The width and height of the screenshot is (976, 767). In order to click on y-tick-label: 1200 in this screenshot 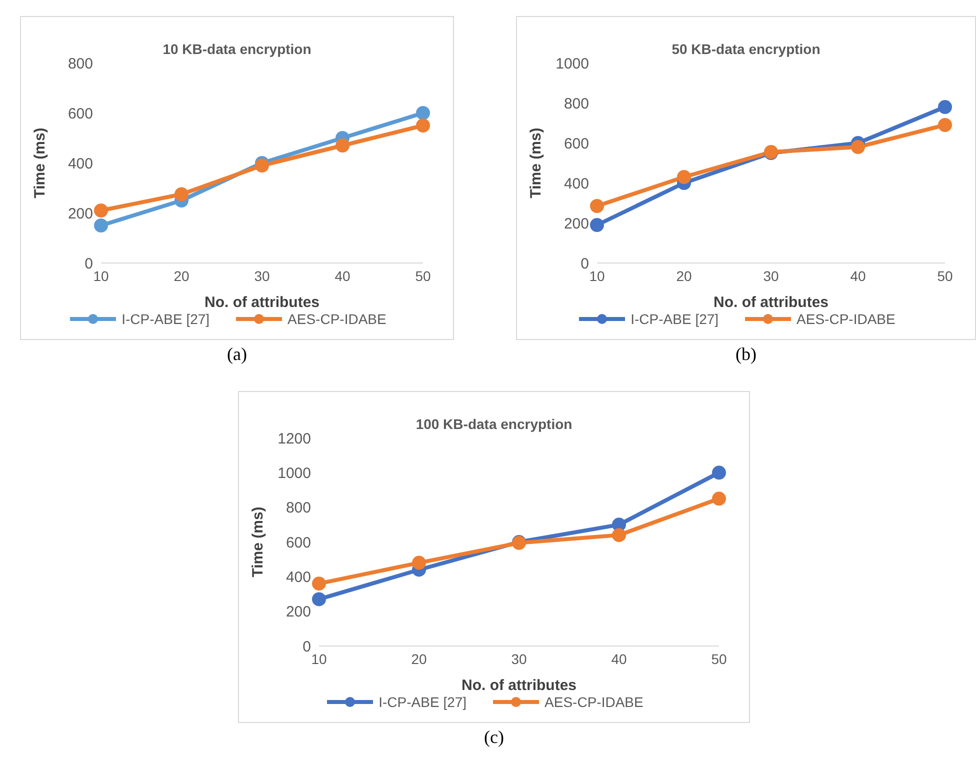, I will do `click(294, 439)`.